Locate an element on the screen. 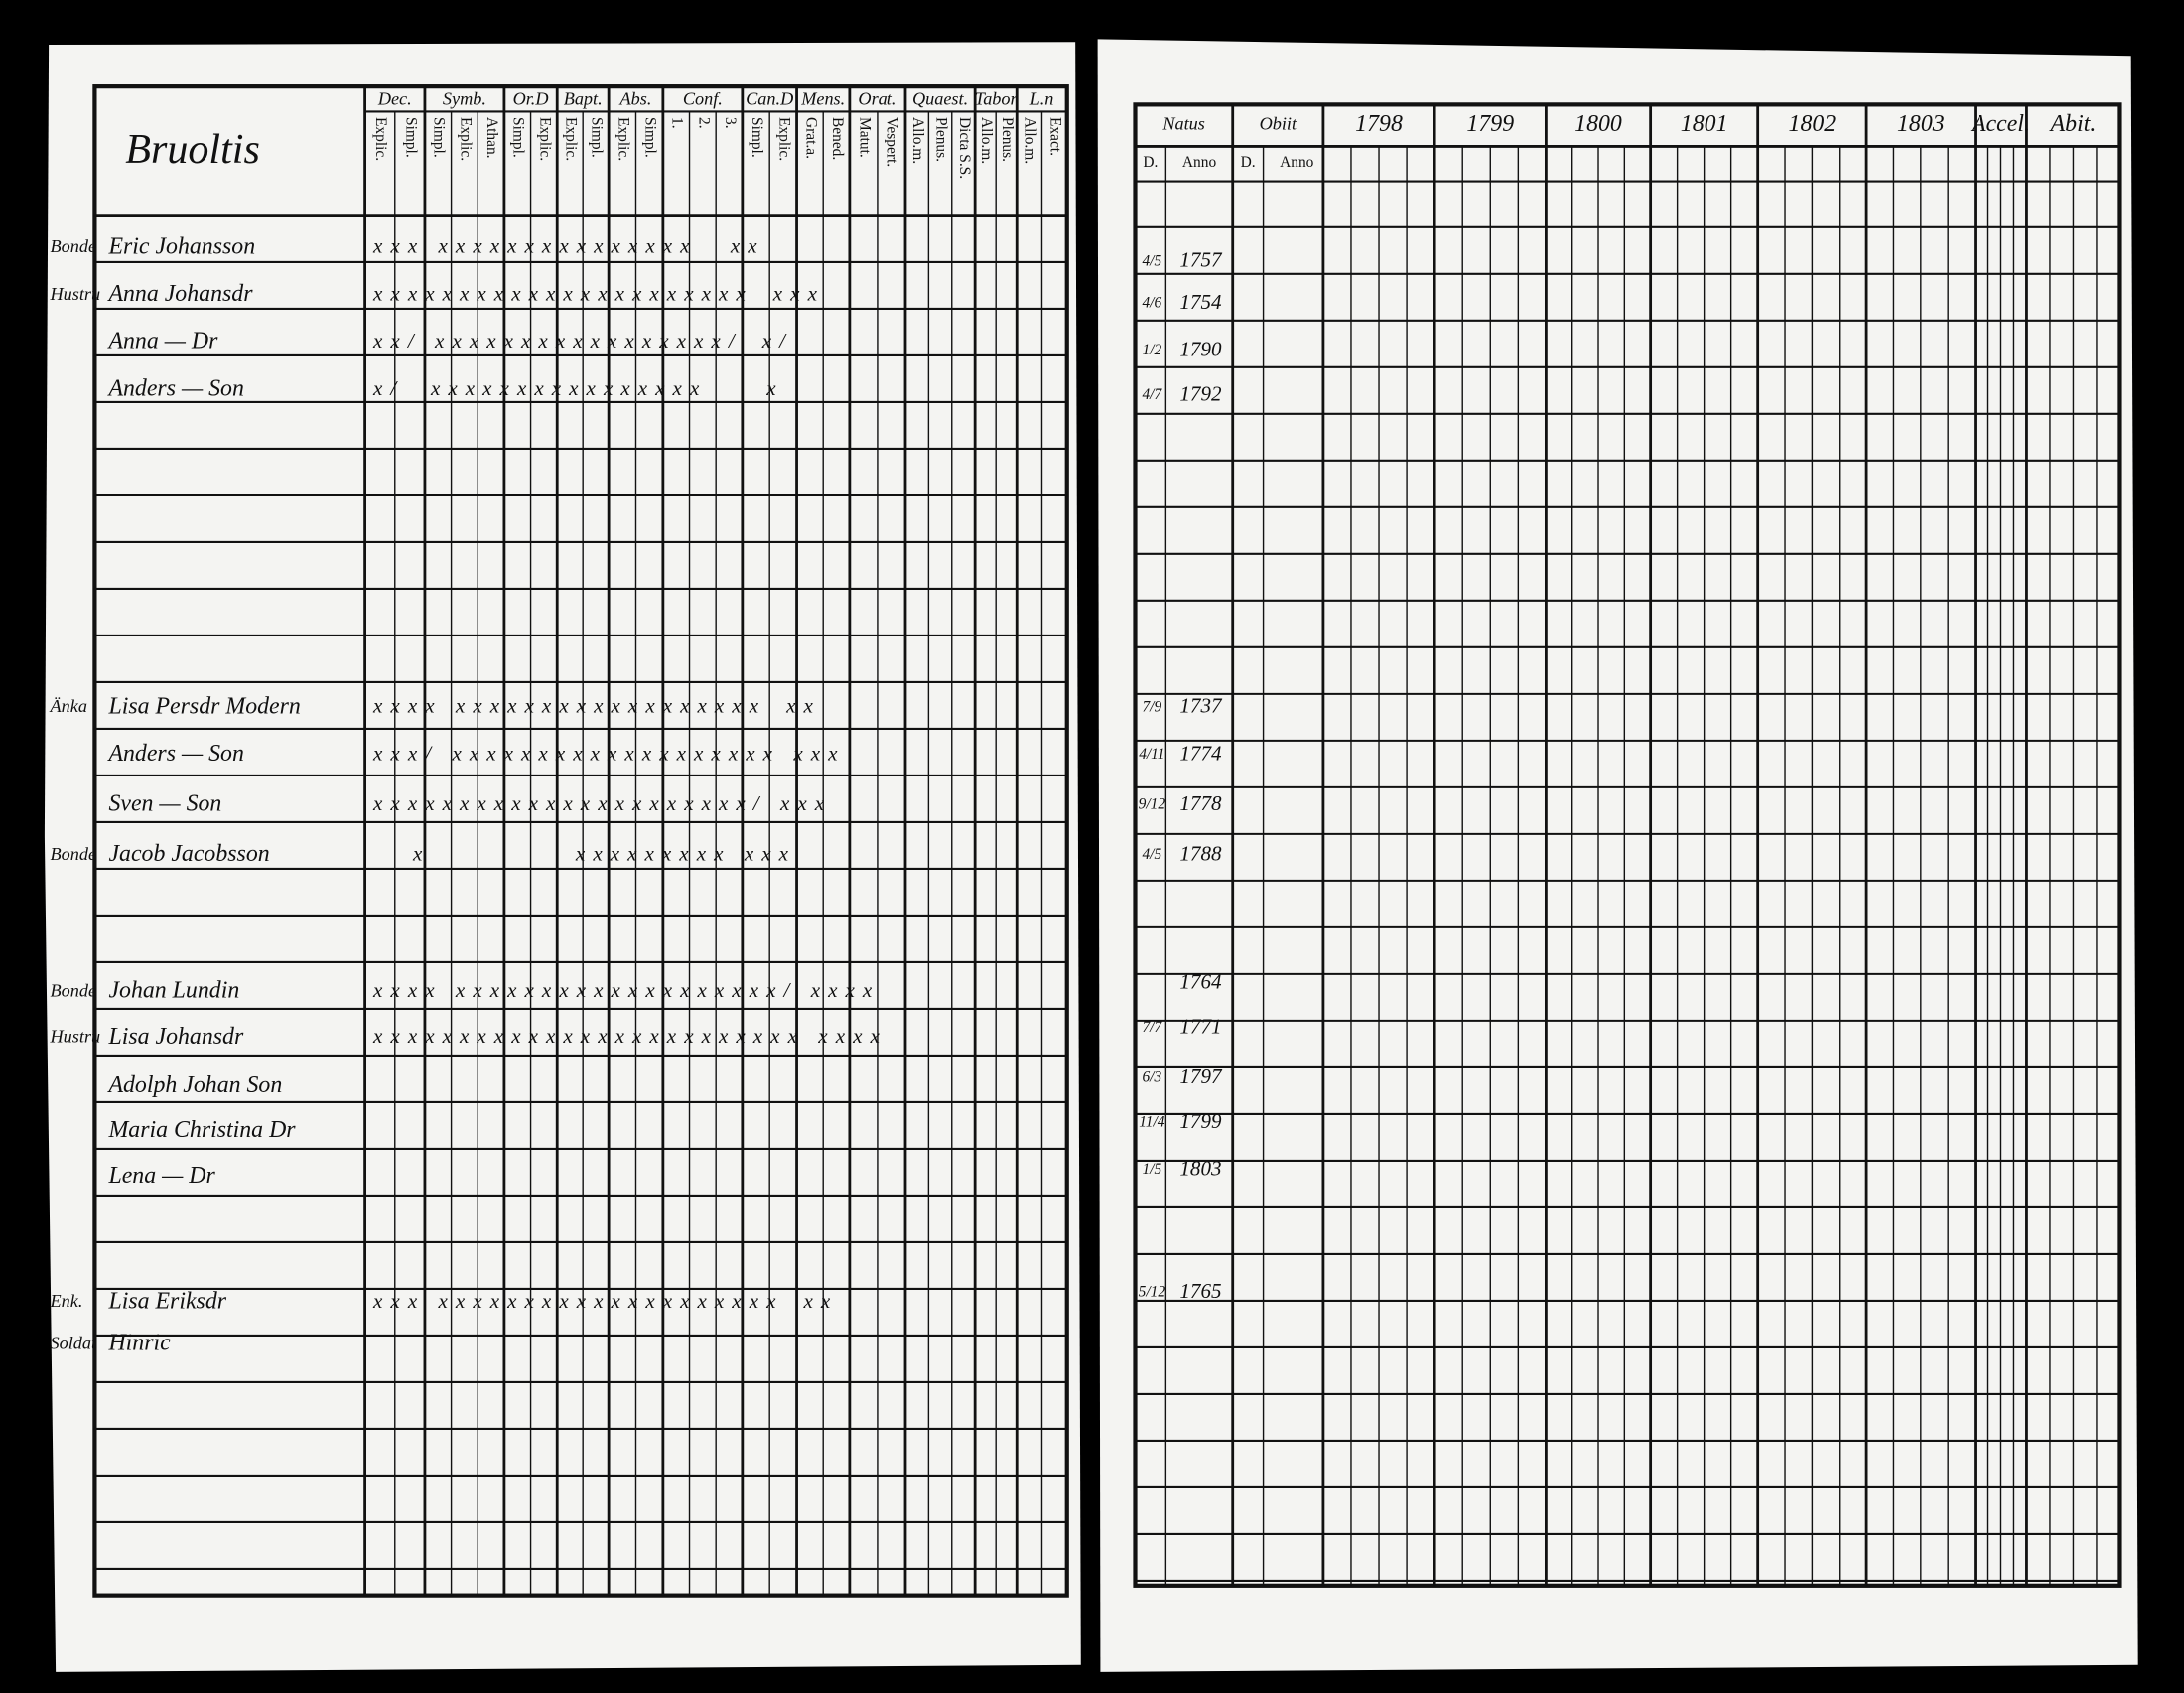 The height and width of the screenshot is (1693, 2184). birth-day: 4/11 is located at coordinates (1151, 754).